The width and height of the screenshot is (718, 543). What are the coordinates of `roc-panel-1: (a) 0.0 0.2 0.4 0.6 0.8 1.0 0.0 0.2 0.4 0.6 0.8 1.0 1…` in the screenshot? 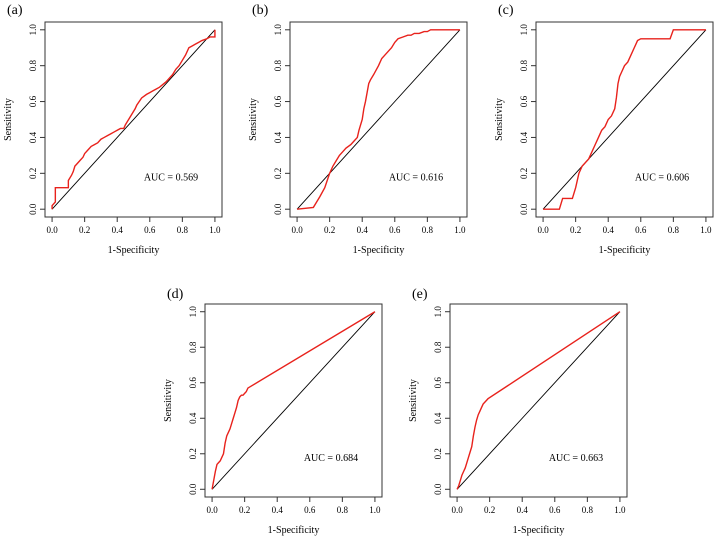 It's located at (113, 129).